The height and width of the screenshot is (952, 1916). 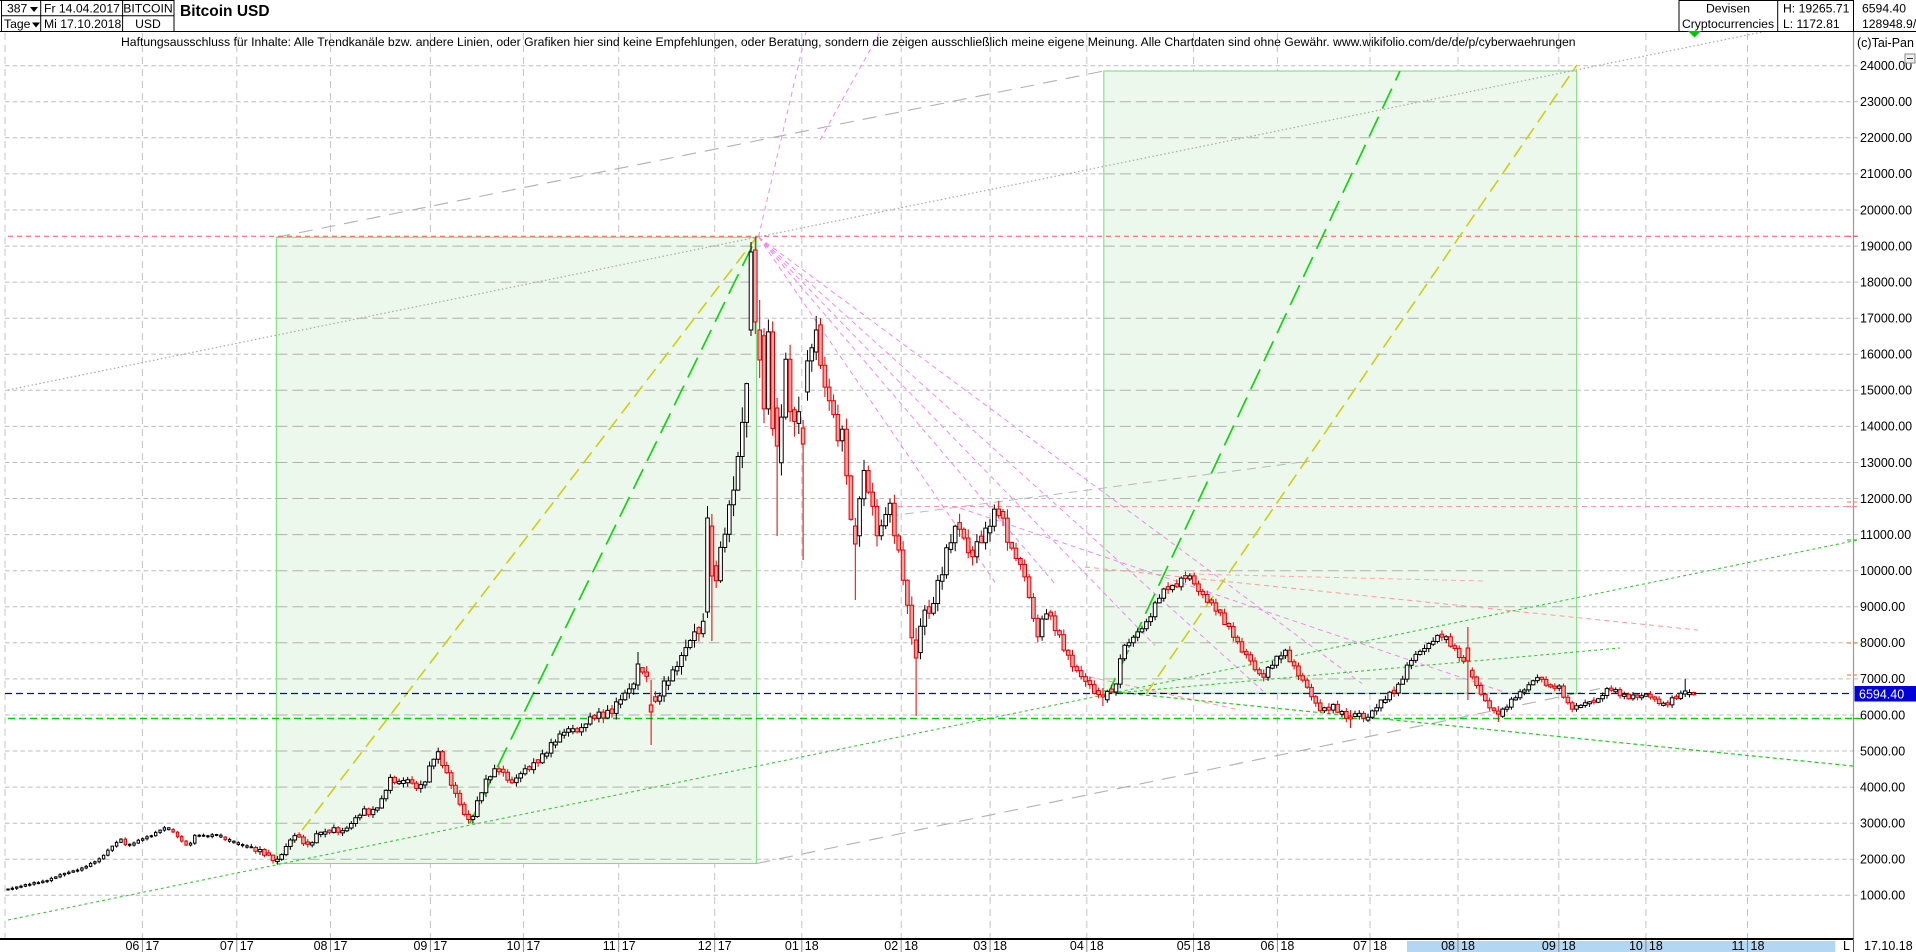 What do you see at coordinates (1882, 607) in the screenshot?
I see `svg-text: 9000.00` at bounding box center [1882, 607].